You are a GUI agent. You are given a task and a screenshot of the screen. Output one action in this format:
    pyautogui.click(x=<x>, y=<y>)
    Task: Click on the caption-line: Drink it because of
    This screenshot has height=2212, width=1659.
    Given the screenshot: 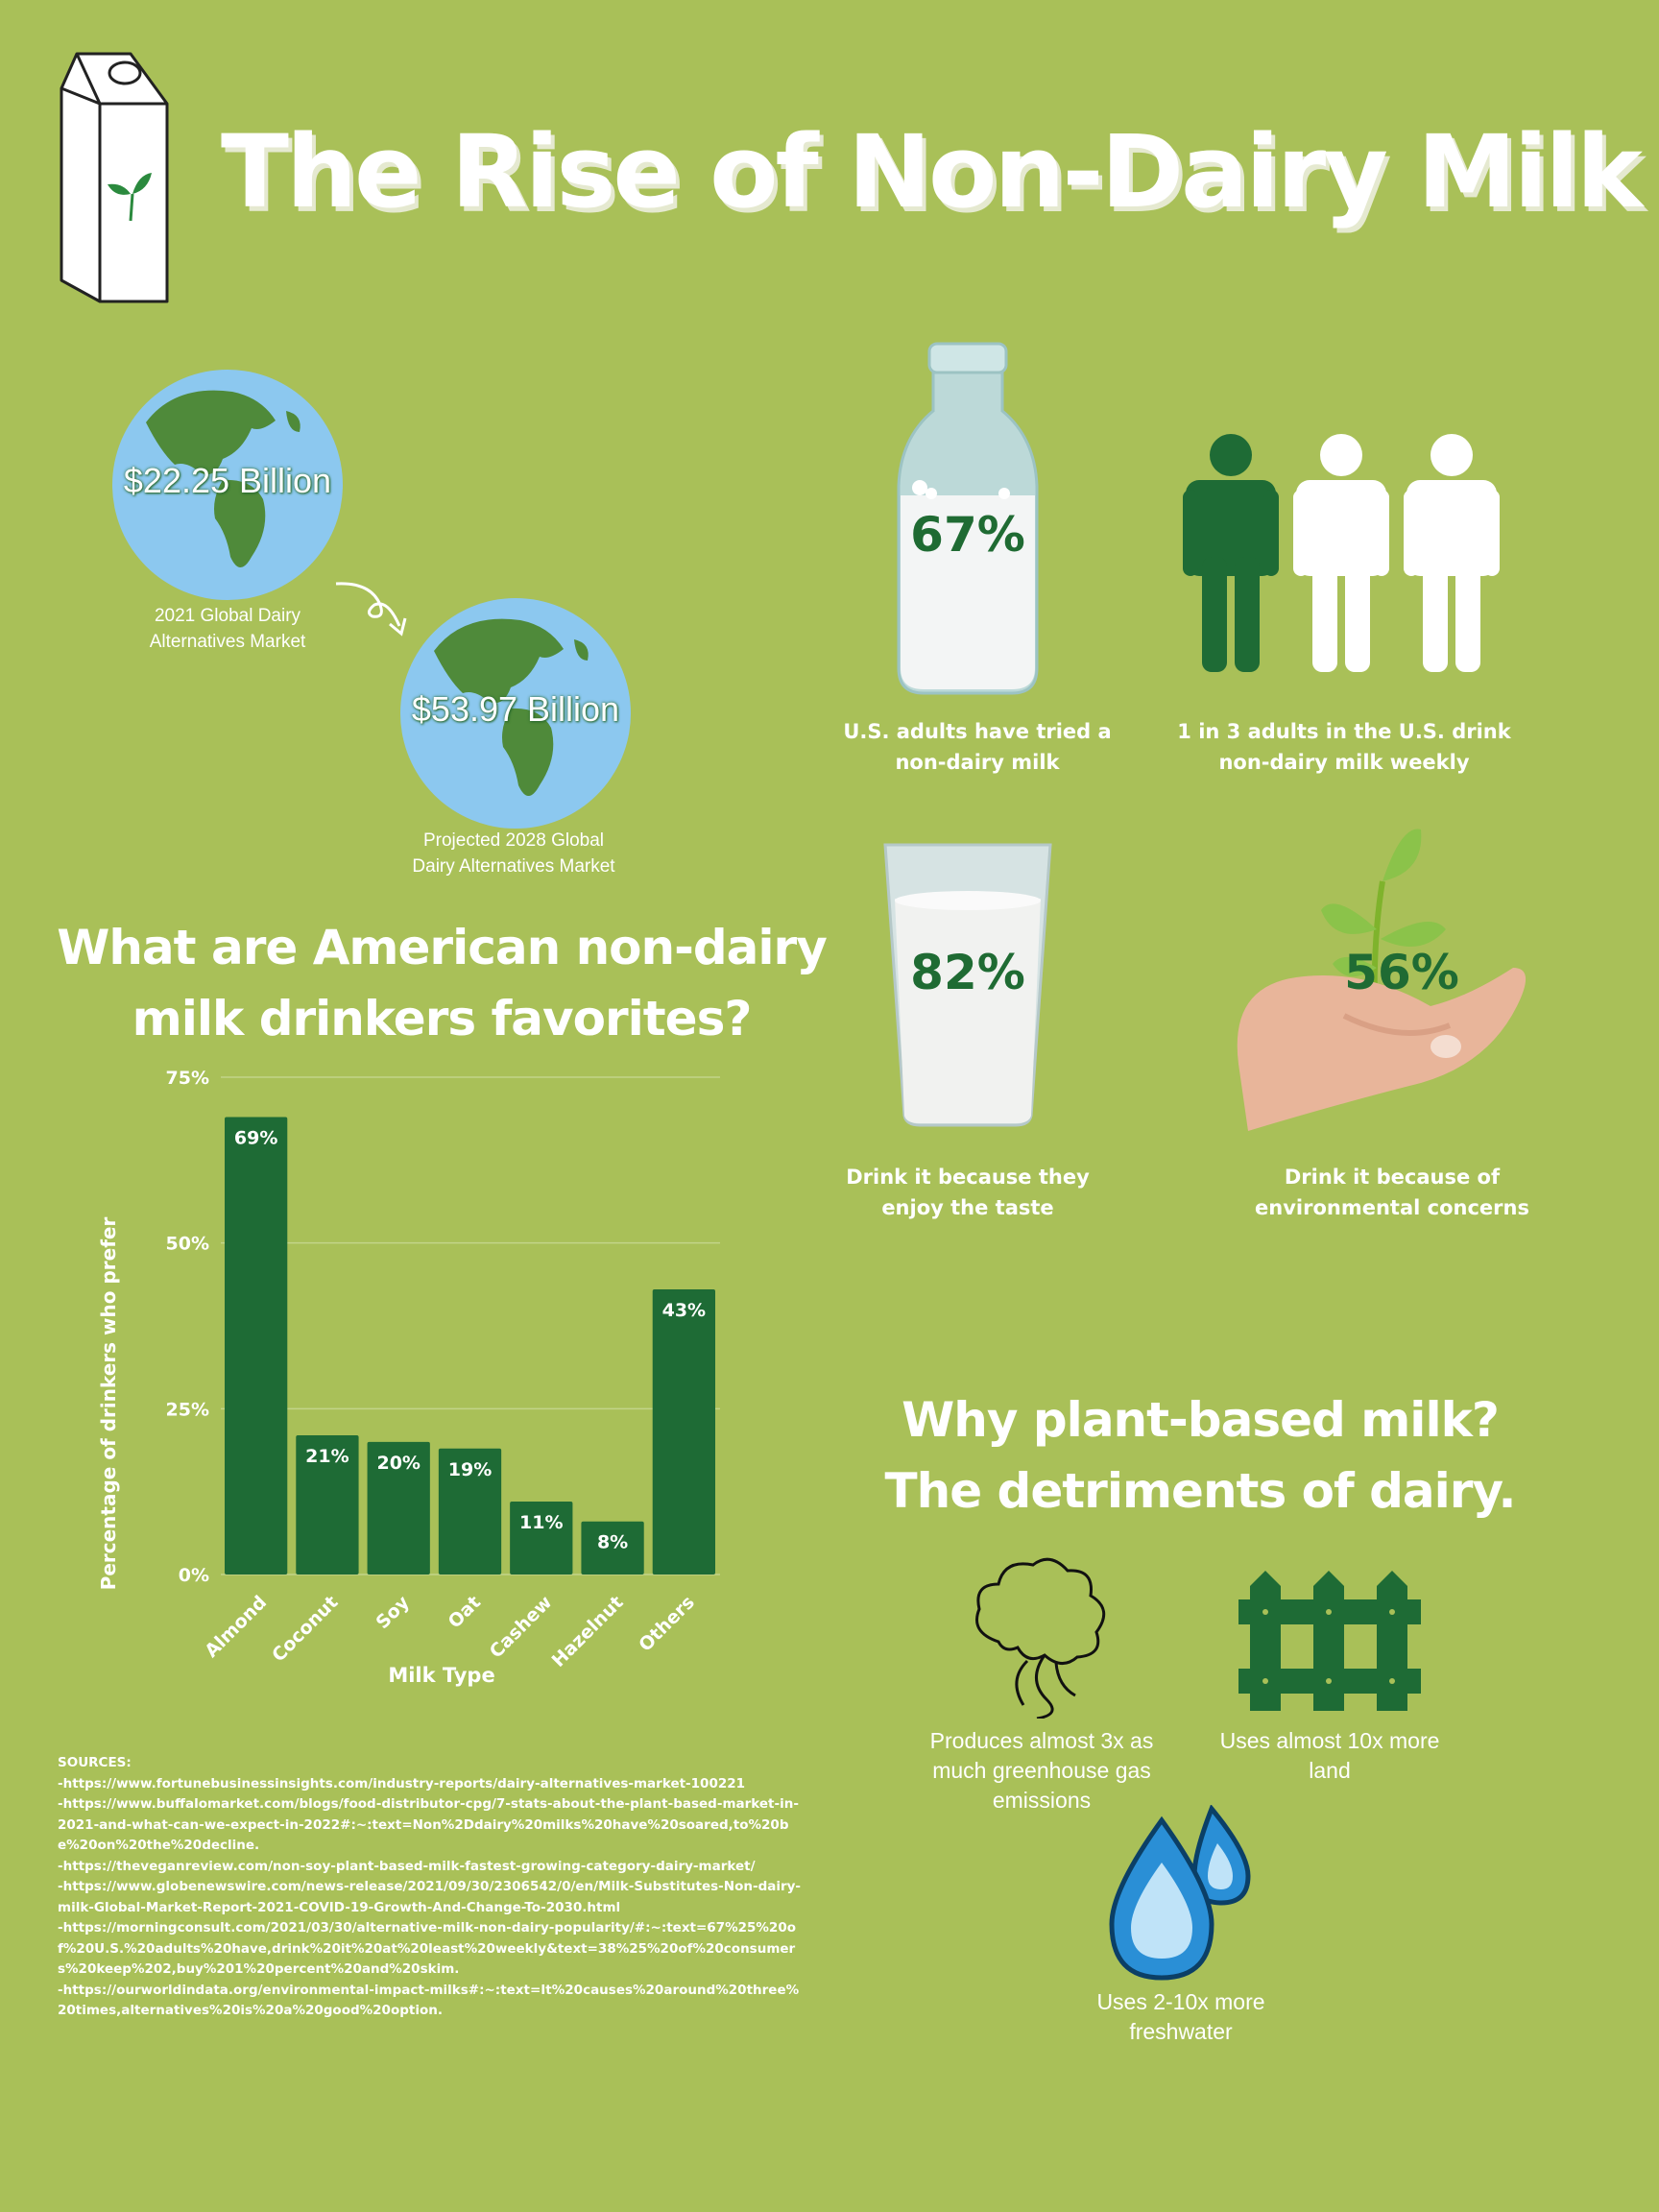 What is the action you would take?
    pyautogui.click(x=1392, y=1177)
    